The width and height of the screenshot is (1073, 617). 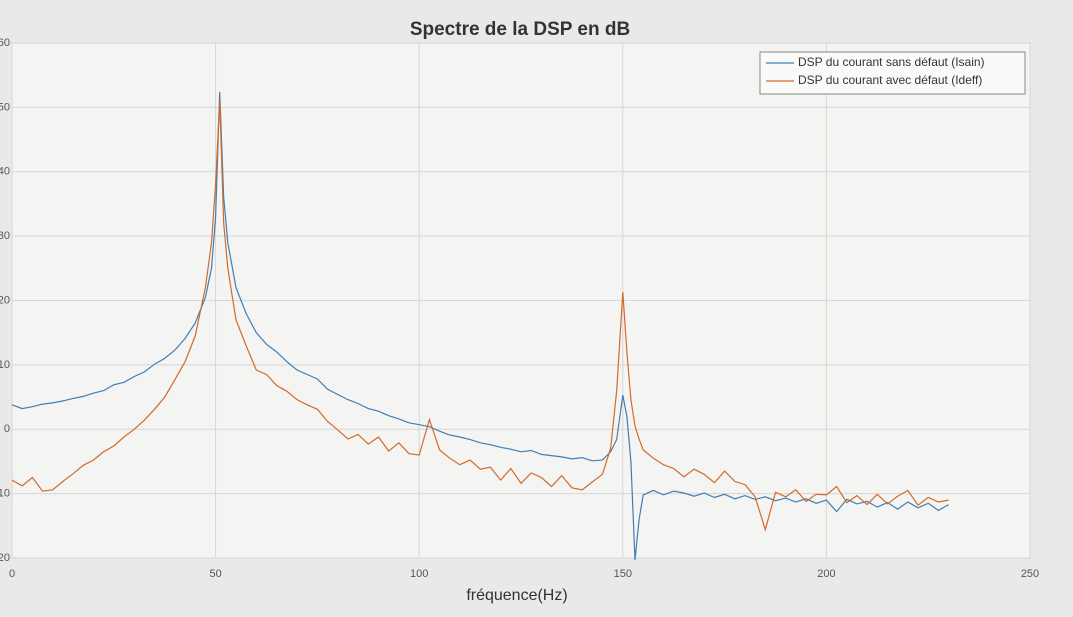 I want to click on x-tick-label: 50, so click(x=215, y=574).